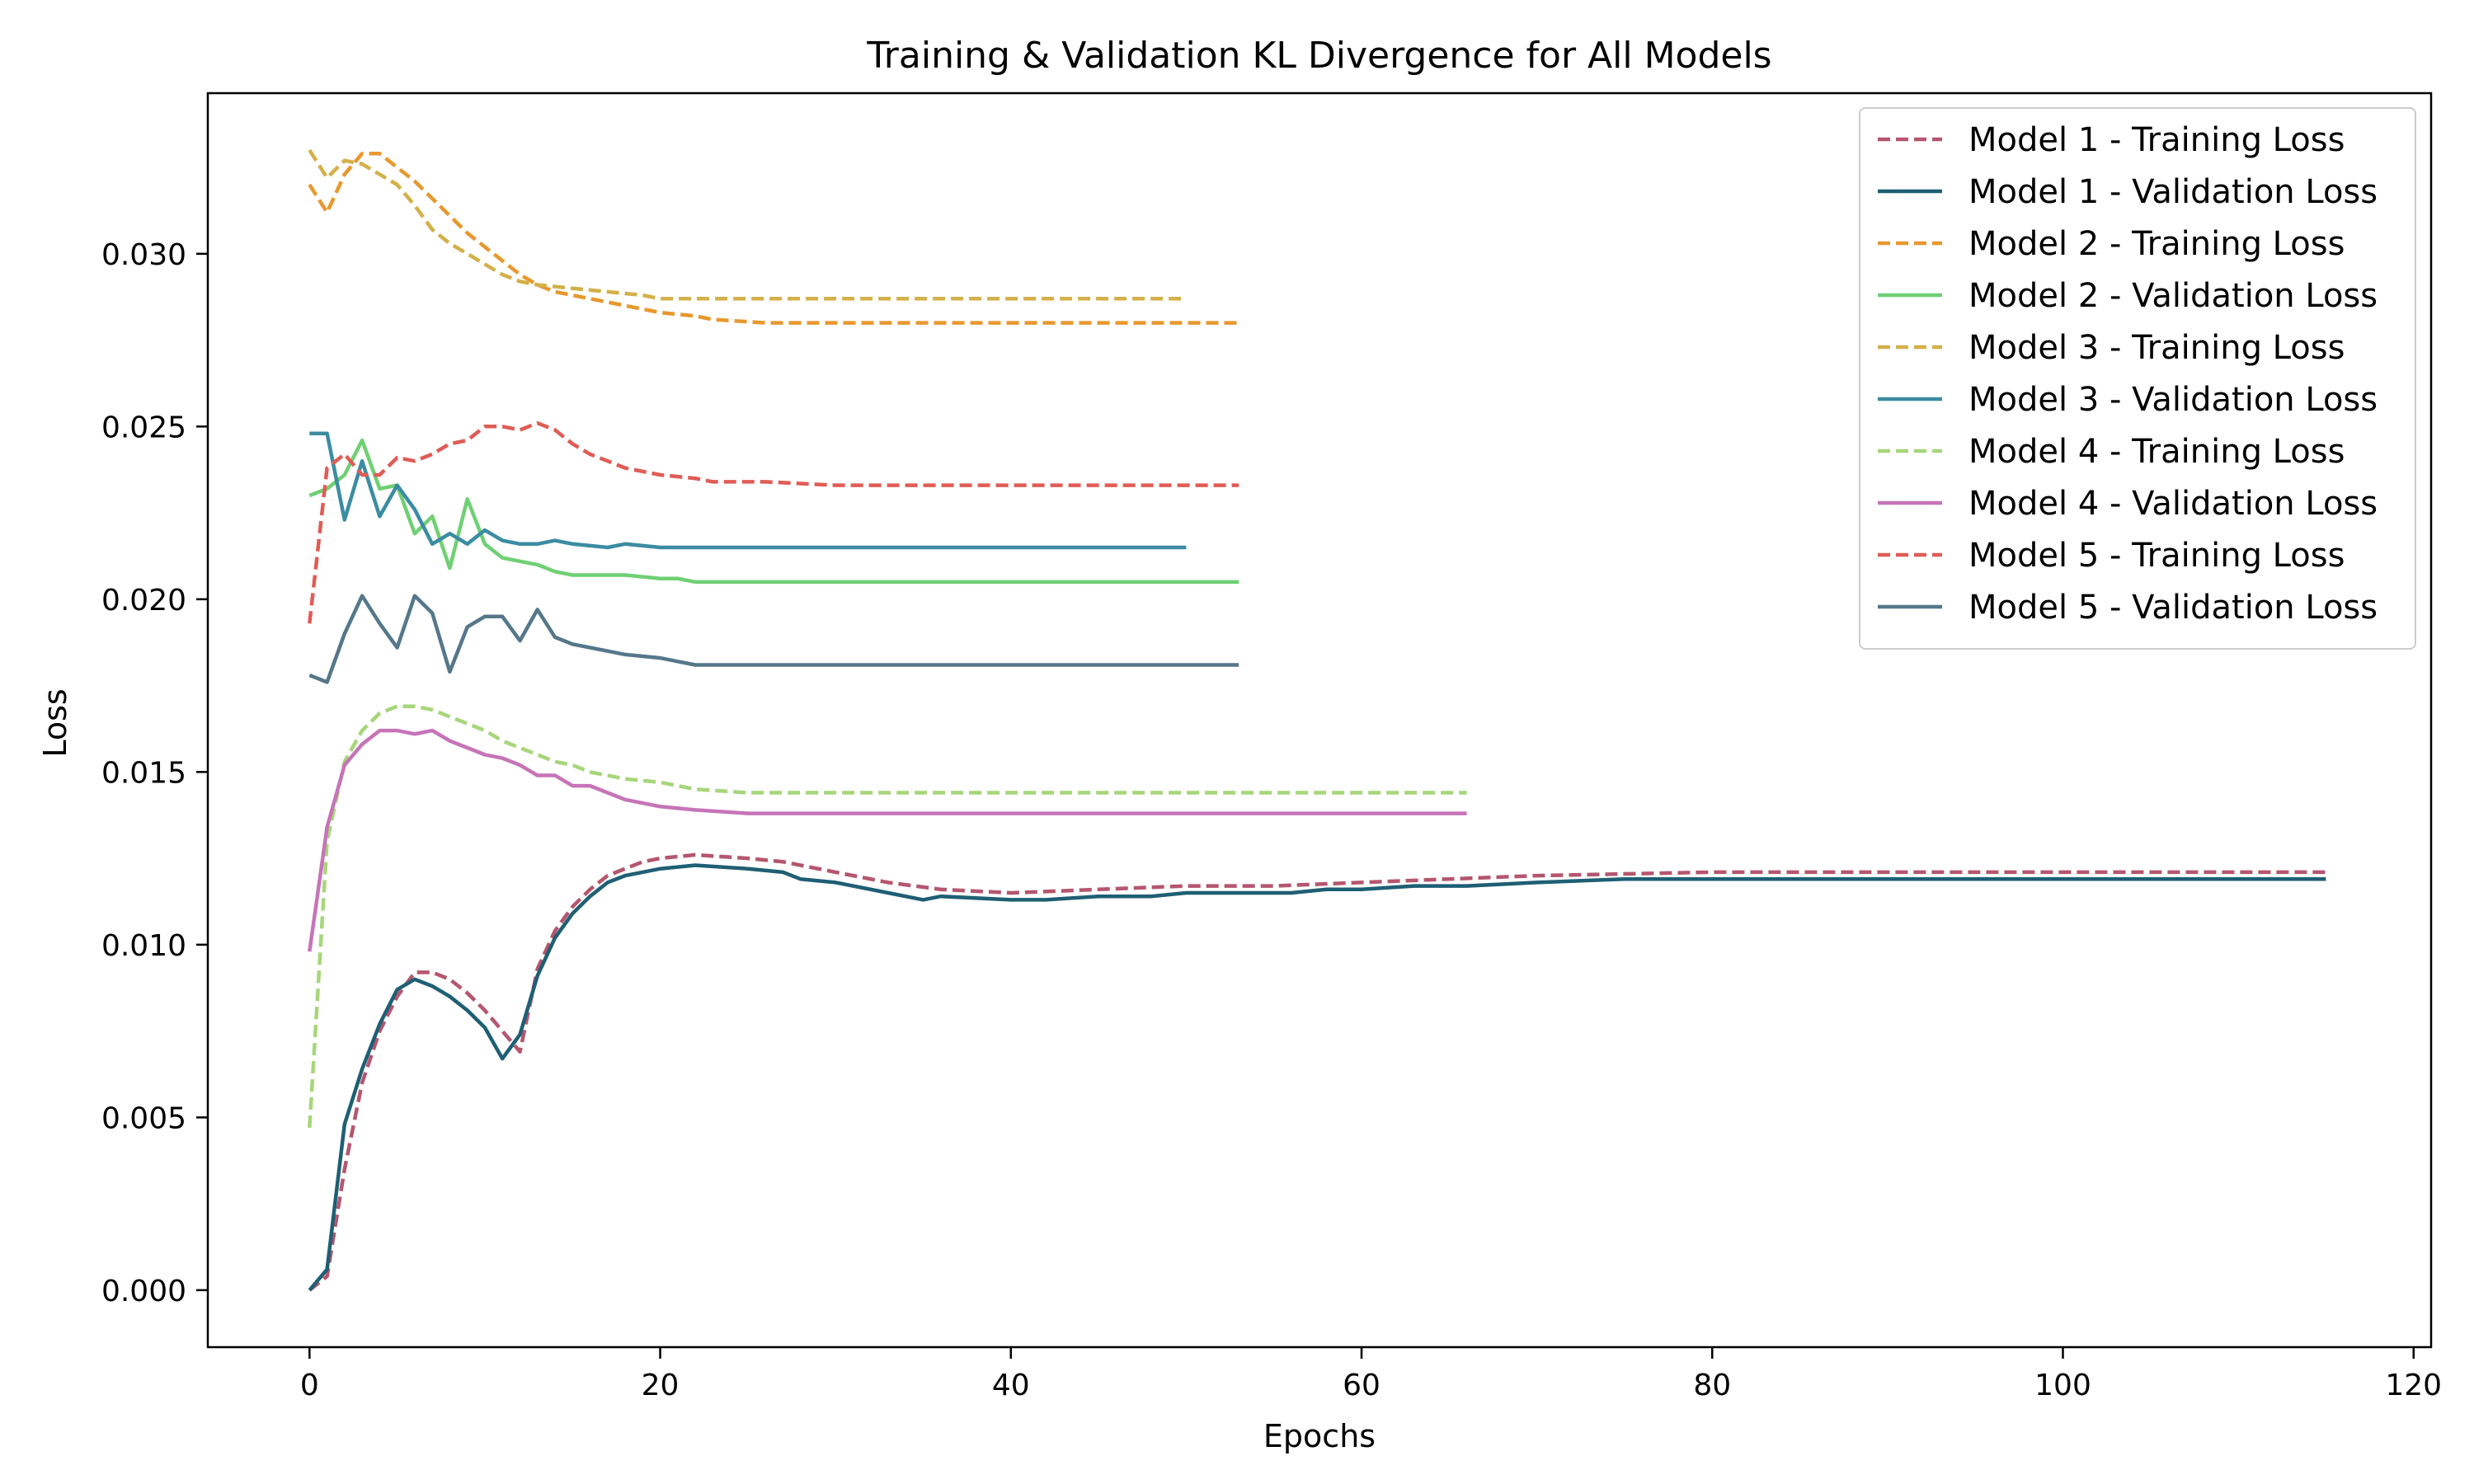  Describe the element at coordinates (143, 946) in the screenshot. I see `y-tick-label: 0.010` at that location.